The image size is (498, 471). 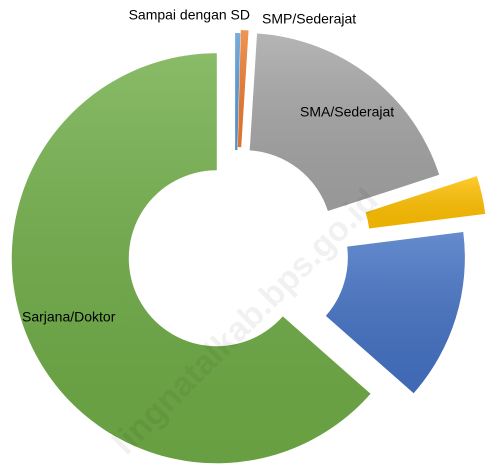 I want to click on slice-label: Sampai dengan SD, so click(x=189, y=15).